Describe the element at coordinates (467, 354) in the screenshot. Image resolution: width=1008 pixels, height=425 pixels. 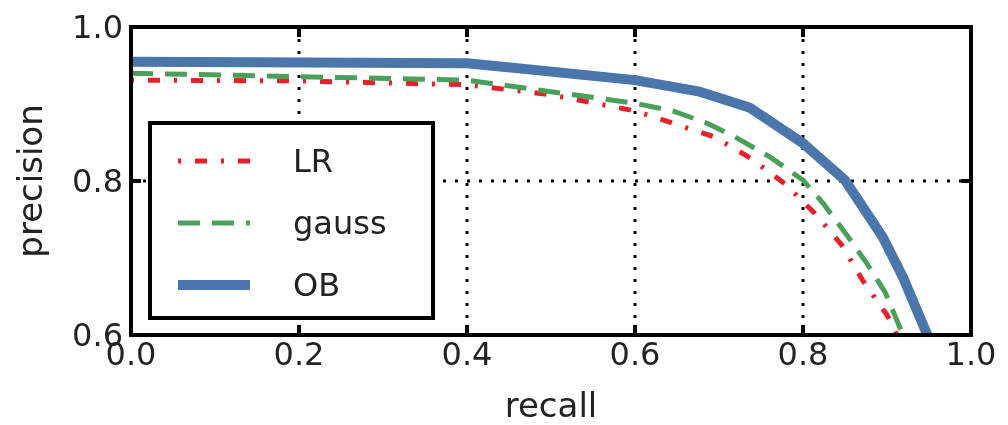
I see `x-tick-label: 0.4` at that location.